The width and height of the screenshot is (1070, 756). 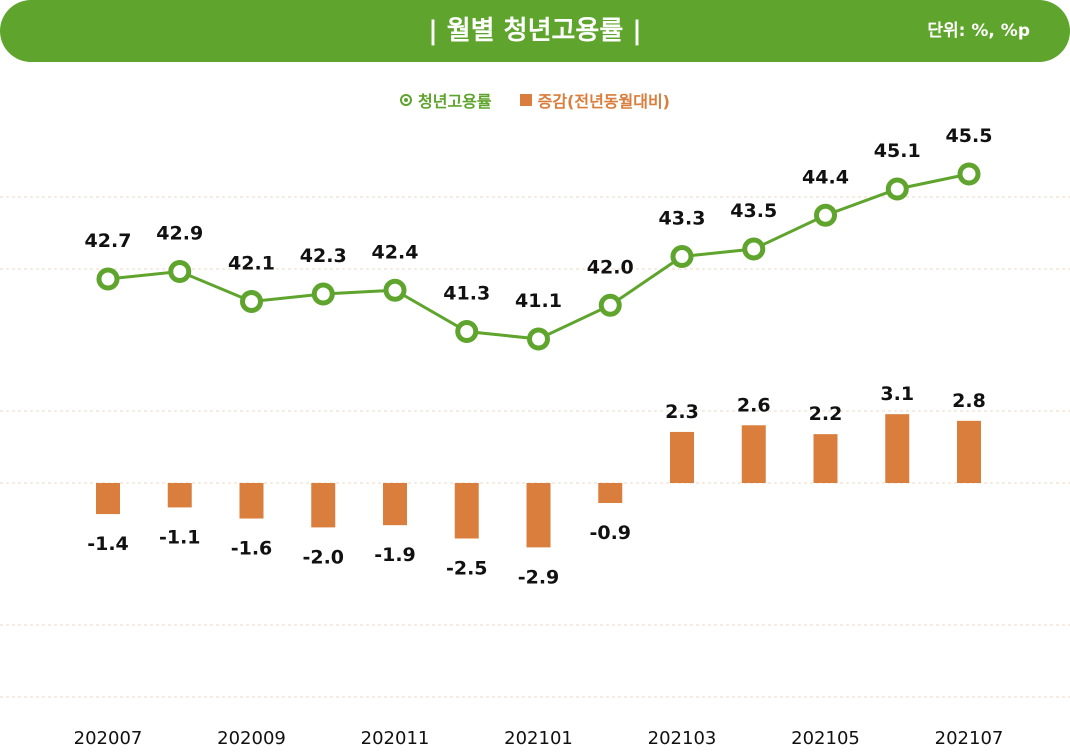 I want to click on bar-label-202101: -2.9, so click(x=539, y=577).